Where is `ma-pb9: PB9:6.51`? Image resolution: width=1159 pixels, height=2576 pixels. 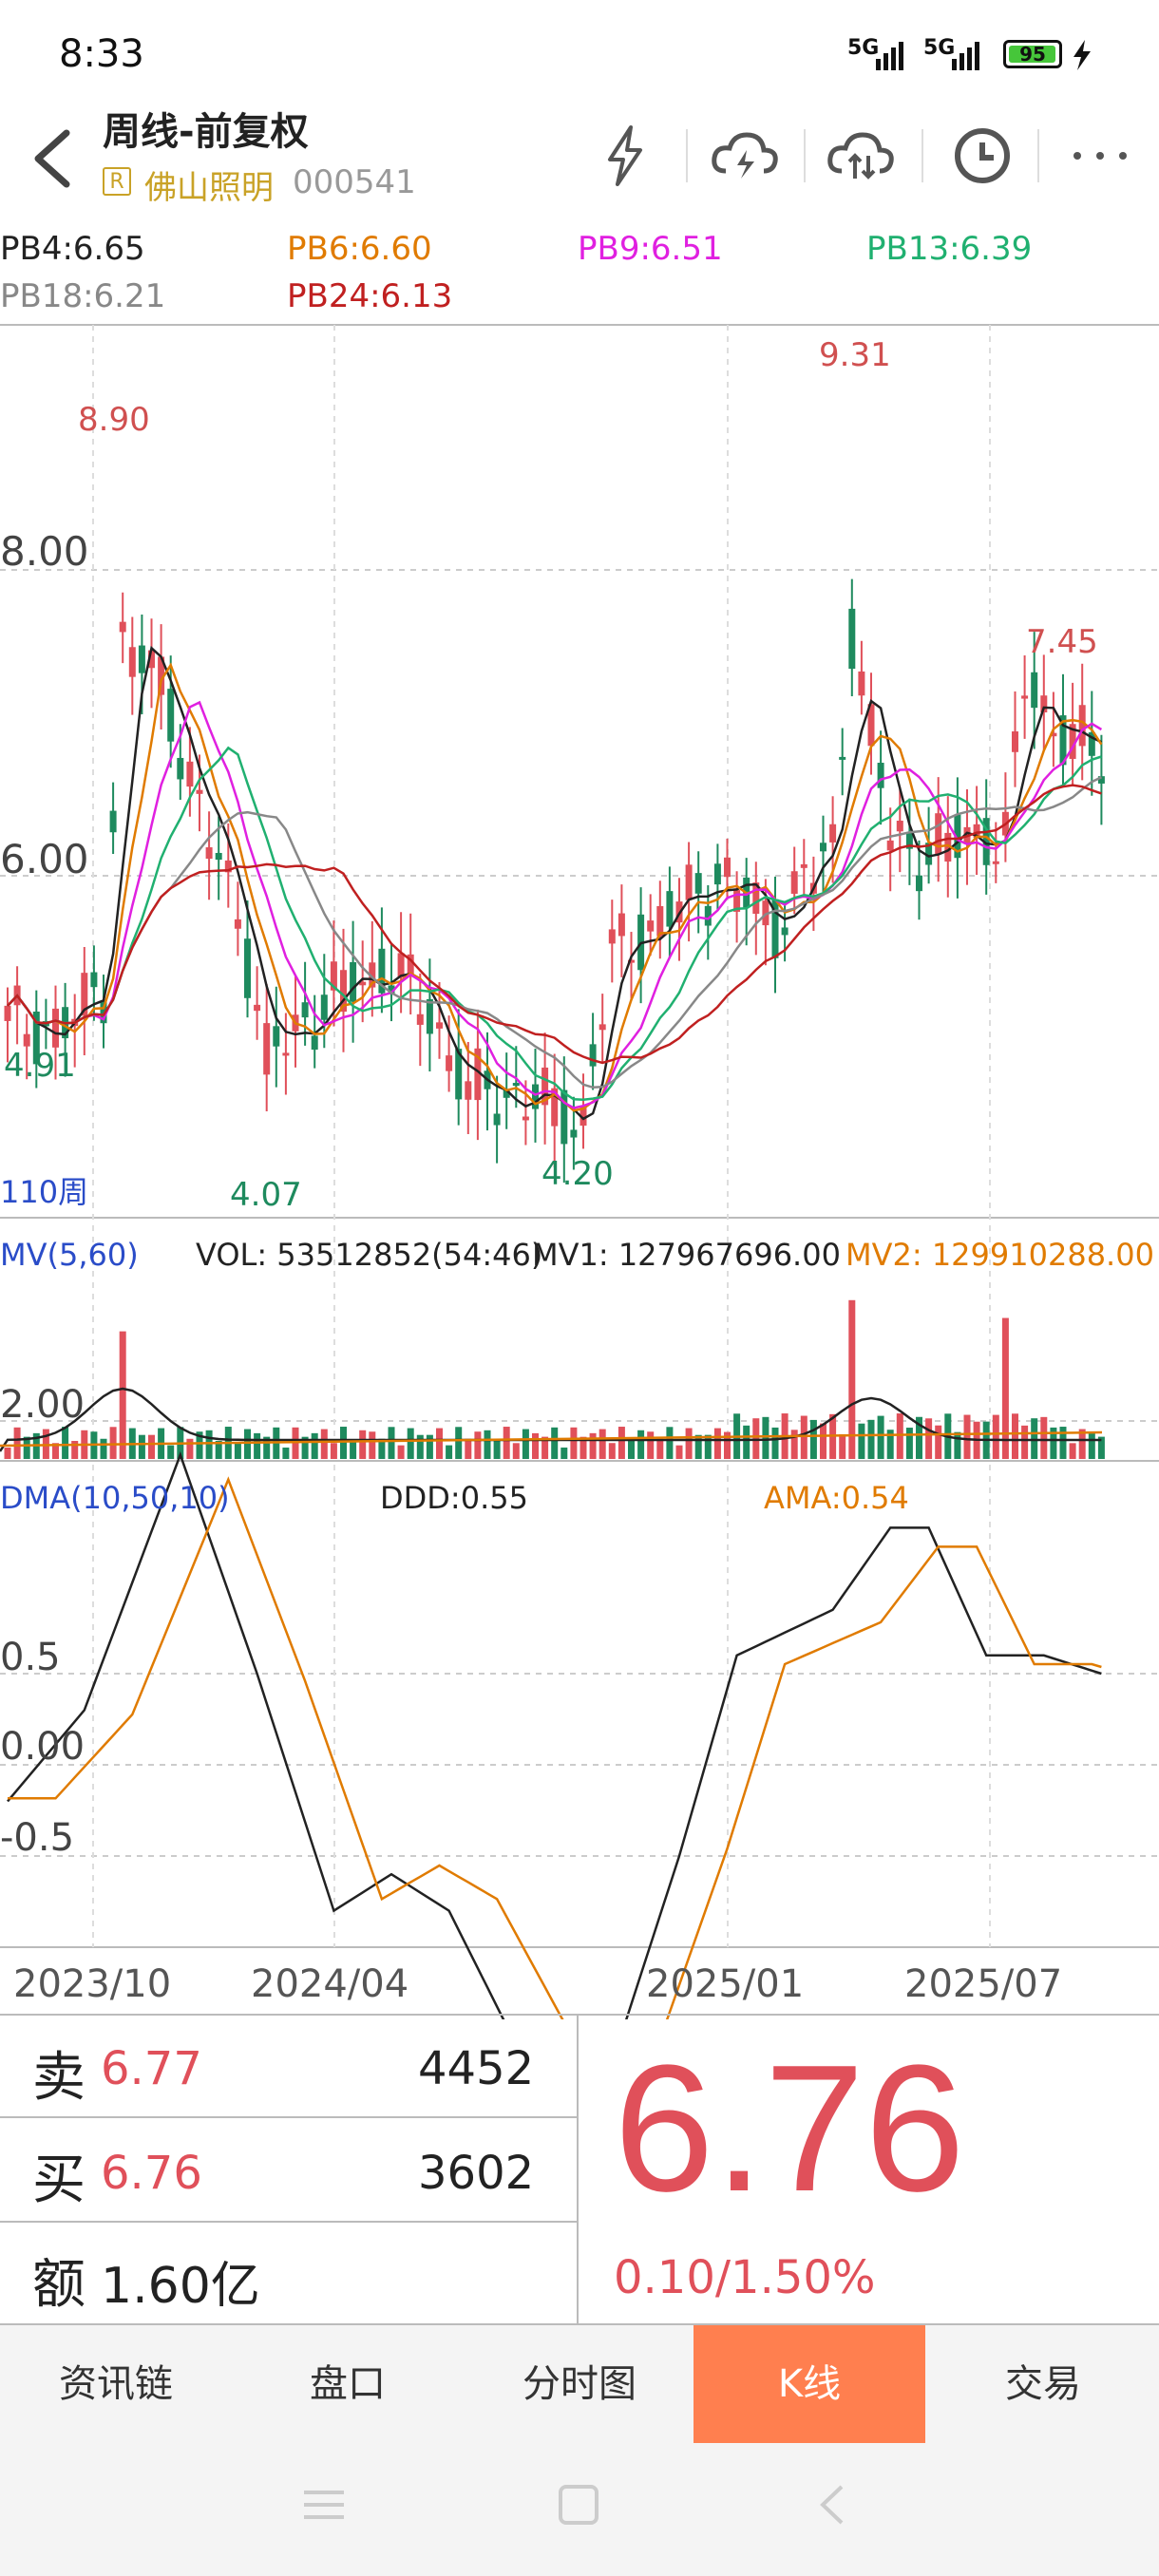
ma-pb9: PB9:6.51 is located at coordinates (650, 249).